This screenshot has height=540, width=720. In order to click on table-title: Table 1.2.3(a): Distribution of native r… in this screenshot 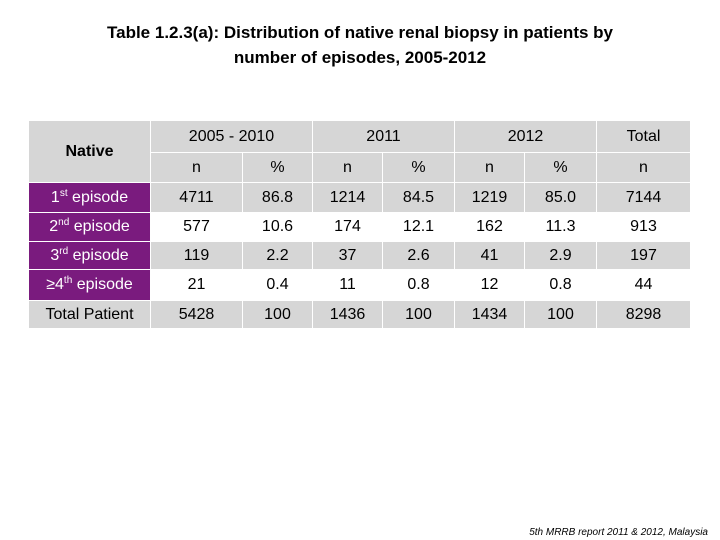, I will do `click(360, 45)`.